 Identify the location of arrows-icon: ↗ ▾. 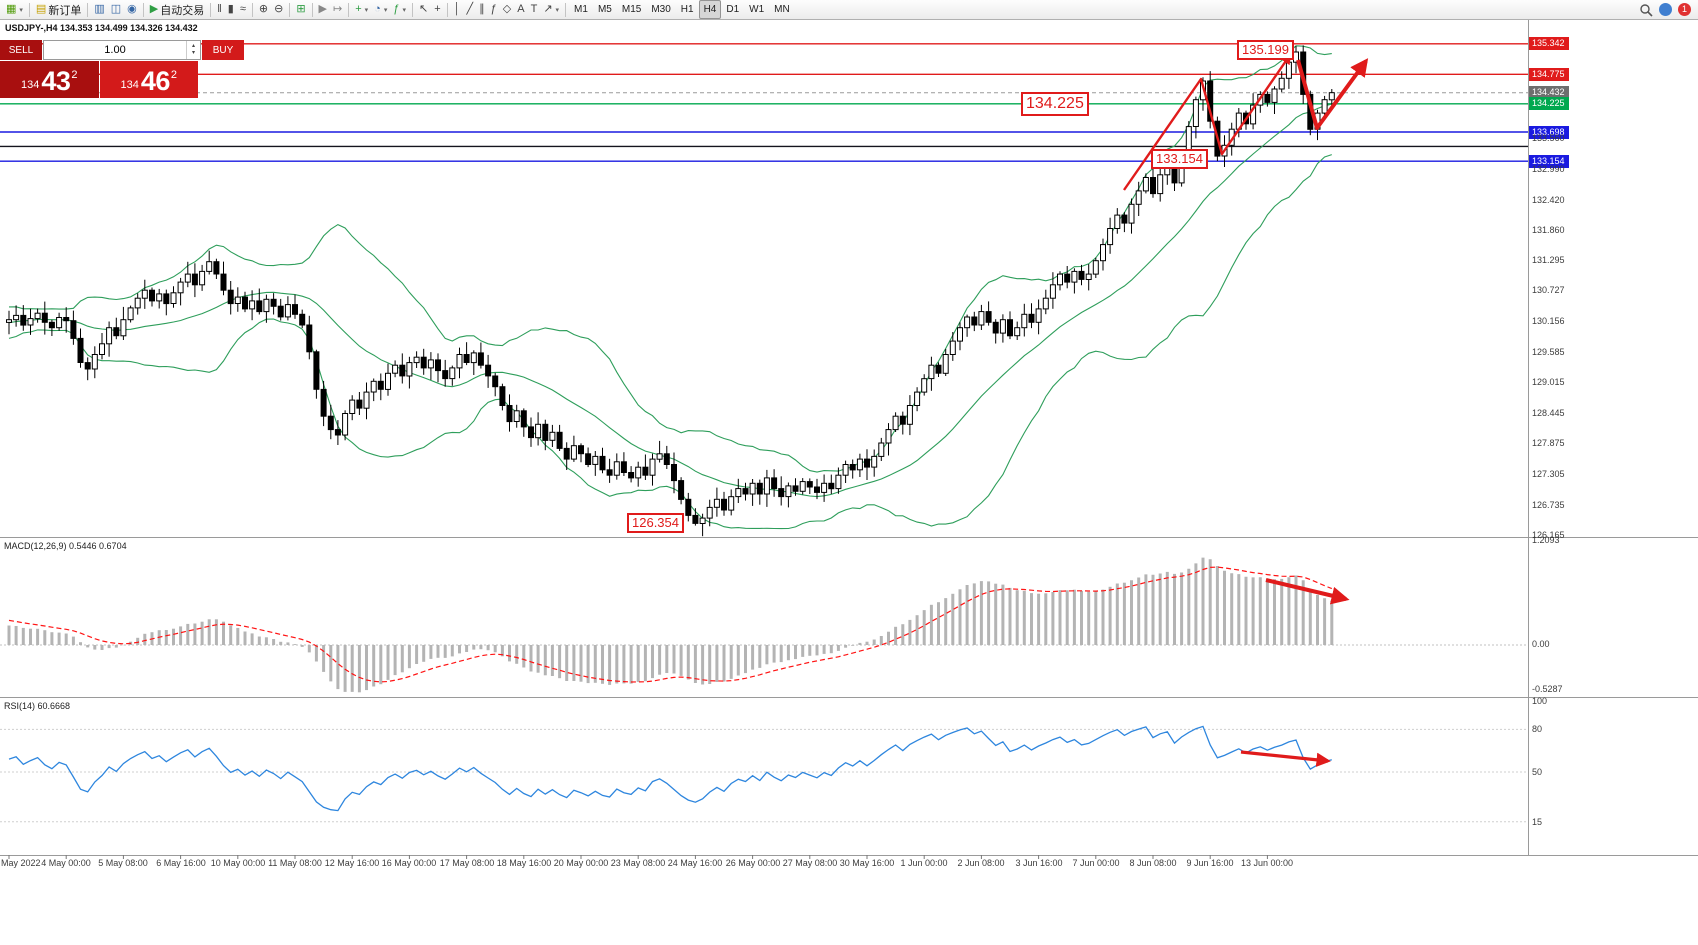
(551, 9).